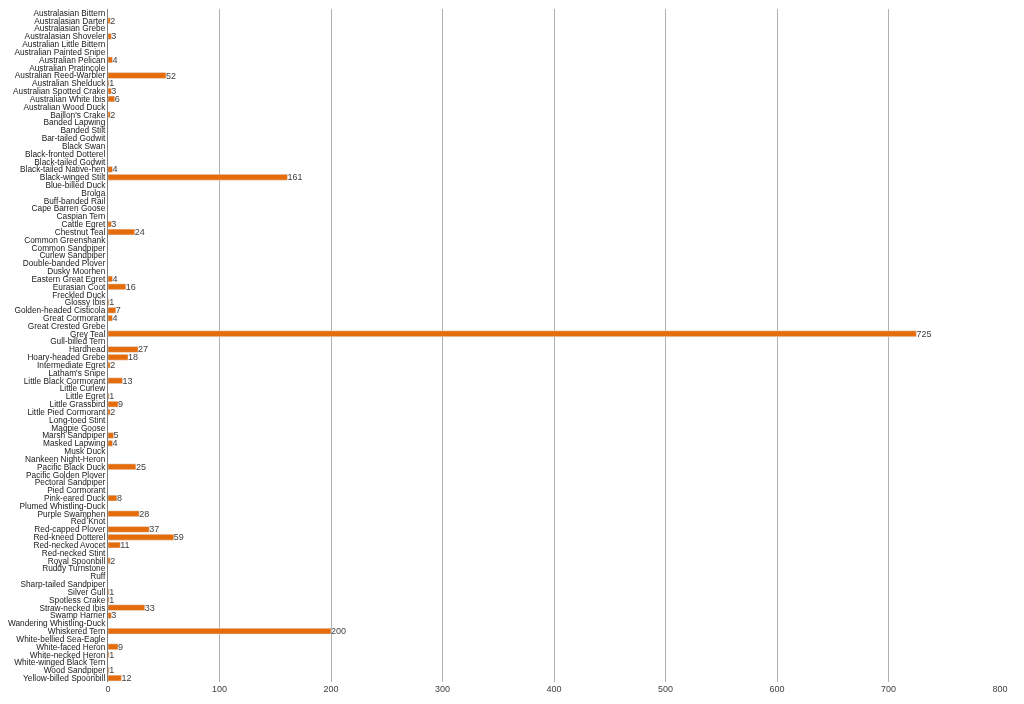 This screenshot has width=1024, height=704. What do you see at coordinates (74, 552) in the screenshot?
I see `y-tick-label: Red-necked Stint` at bounding box center [74, 552].